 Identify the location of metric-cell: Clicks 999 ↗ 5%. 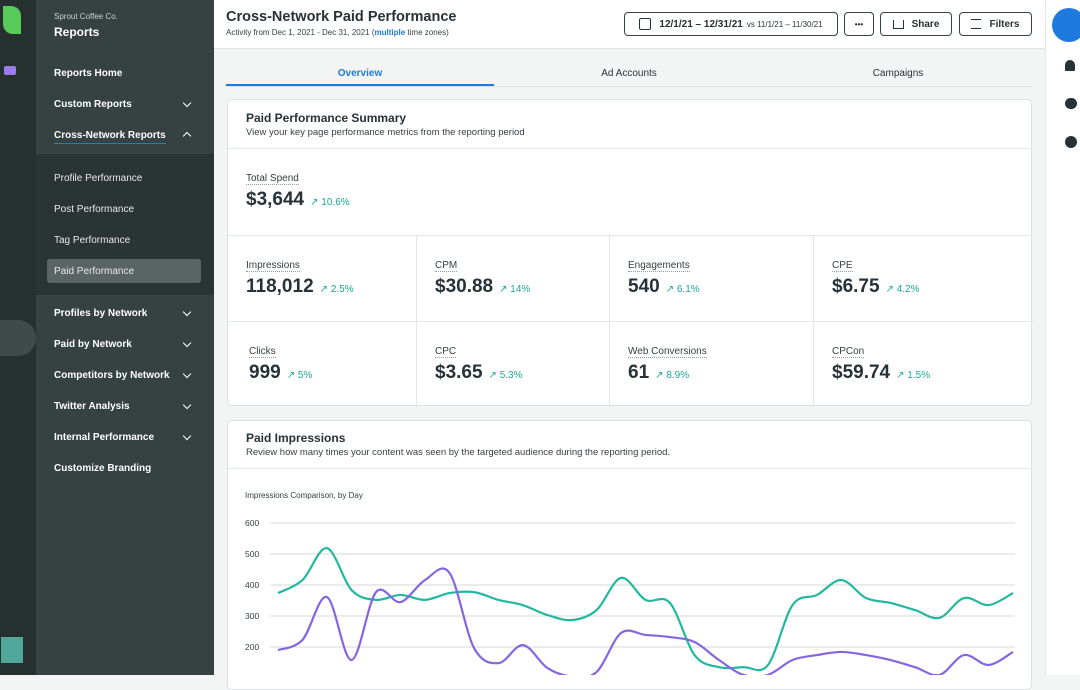
(322, 364).